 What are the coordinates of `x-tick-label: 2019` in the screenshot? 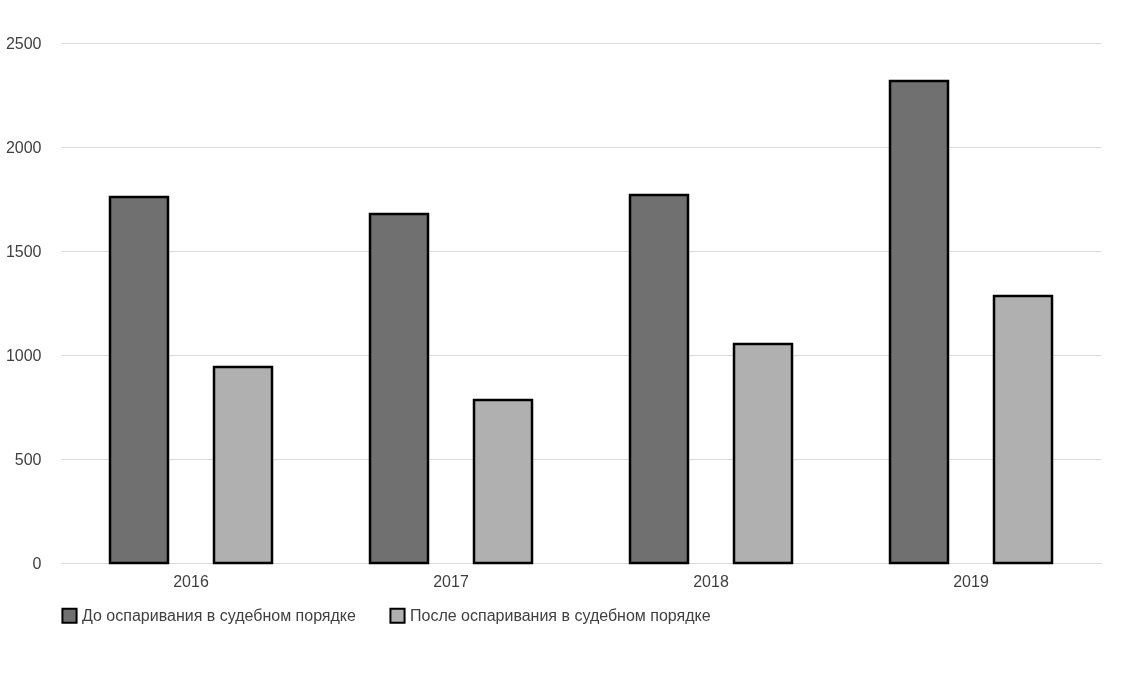 It's located at (971, 581).